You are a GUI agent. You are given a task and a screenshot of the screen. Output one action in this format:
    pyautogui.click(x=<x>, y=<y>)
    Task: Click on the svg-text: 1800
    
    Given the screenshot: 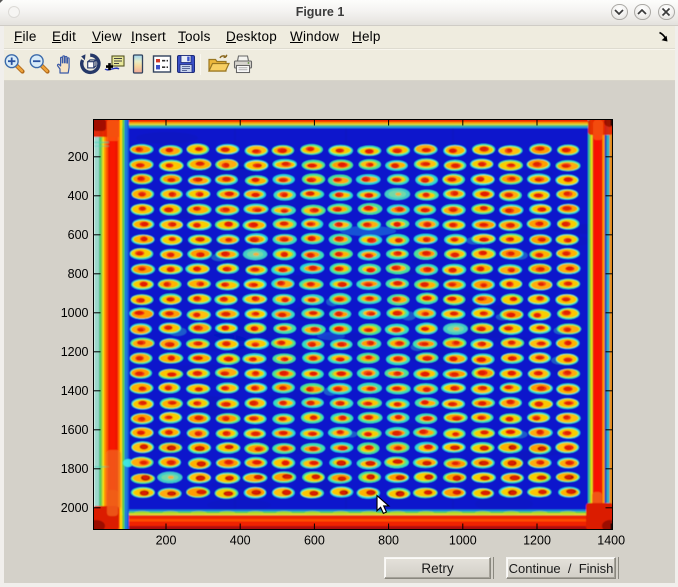 What is the action you would take?
    pyautogui.click(x=75, y=469)
    